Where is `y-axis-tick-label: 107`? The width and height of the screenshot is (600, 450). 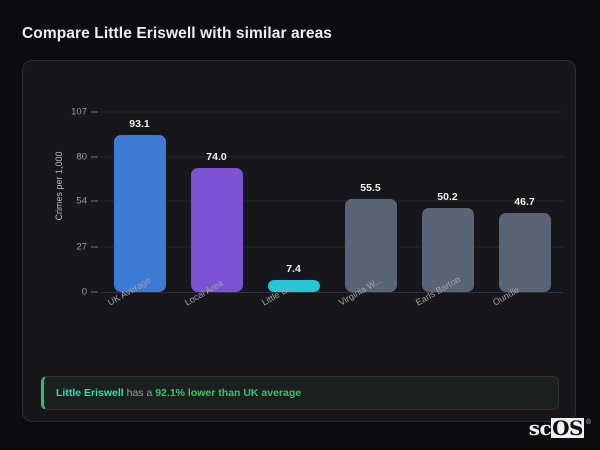
y-axis-tick-label: 107 is located at coordinates (79, 112).